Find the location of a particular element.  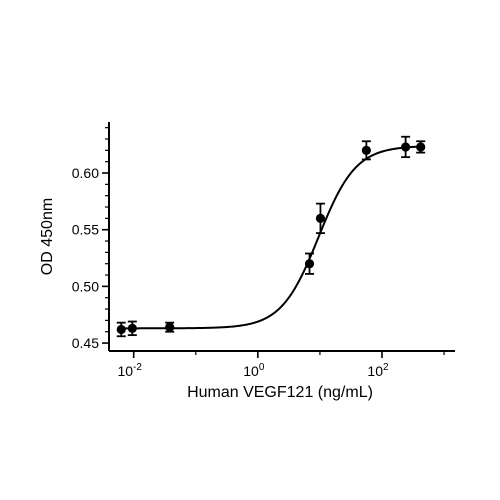

x-tick-label: 10-2 is located at coordinates (129, 370).